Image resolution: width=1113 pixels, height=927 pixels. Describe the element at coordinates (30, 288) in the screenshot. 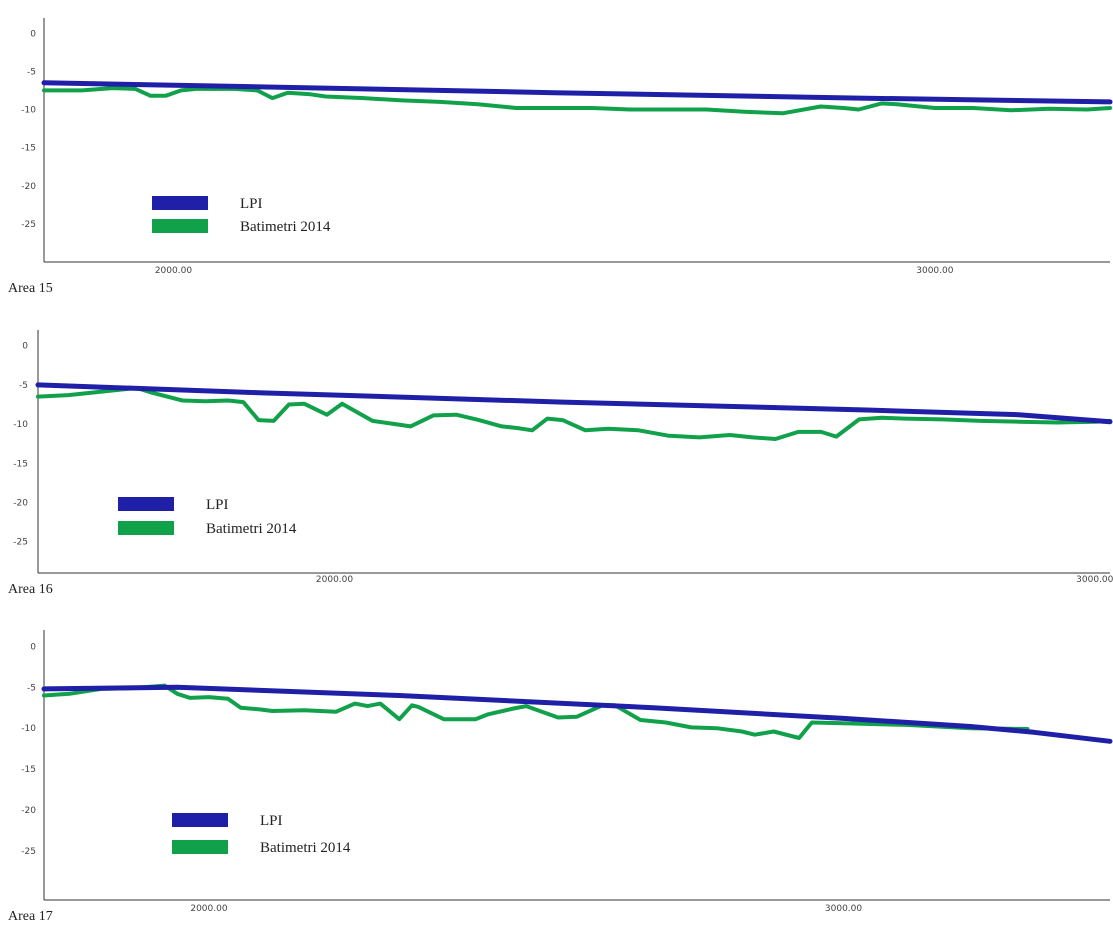

I see `chart-title: Area 15` at that location.